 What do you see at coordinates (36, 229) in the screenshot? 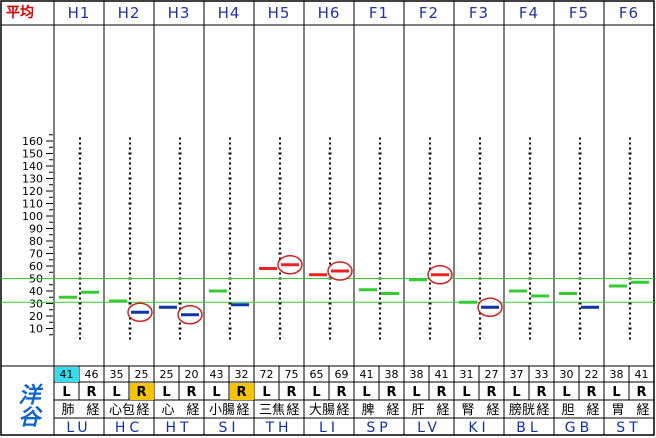
I see `y-tick-label: 90` at bounding box center [36, 229].